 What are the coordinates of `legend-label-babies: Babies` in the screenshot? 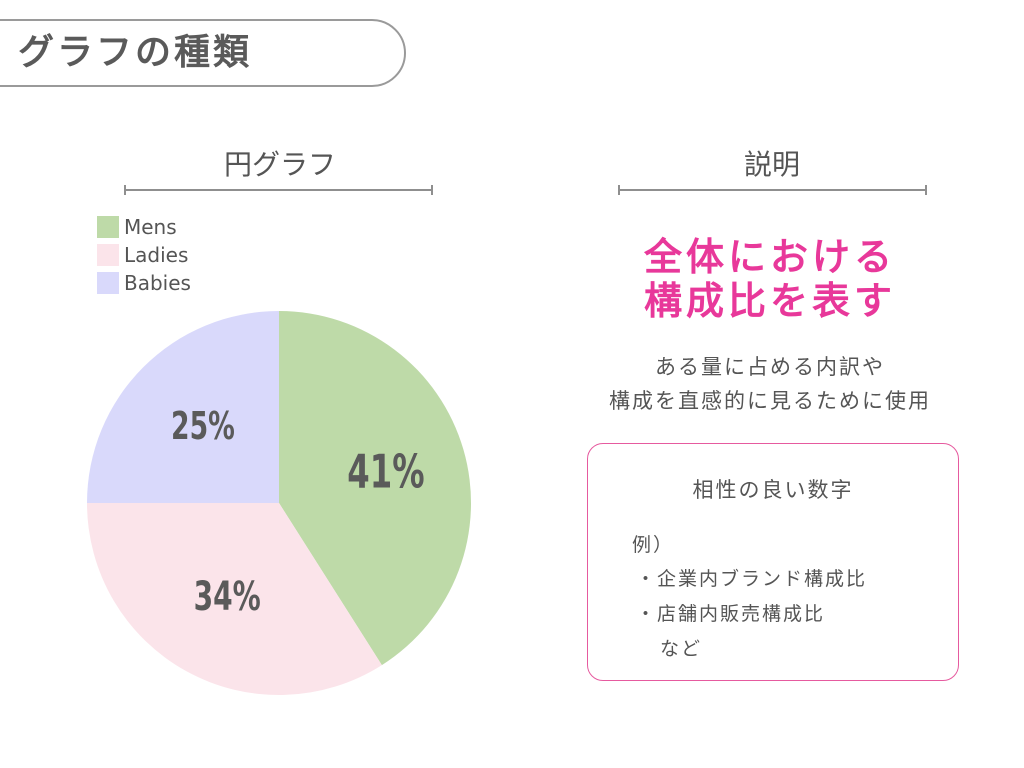 It's located at (157, 283).